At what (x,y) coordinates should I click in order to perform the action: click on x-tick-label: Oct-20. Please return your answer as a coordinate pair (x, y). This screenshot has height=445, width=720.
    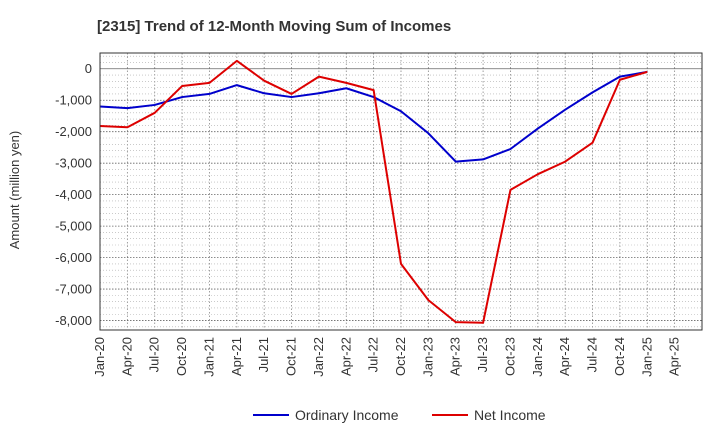
    Looking at the image, I should click on (181, 356).